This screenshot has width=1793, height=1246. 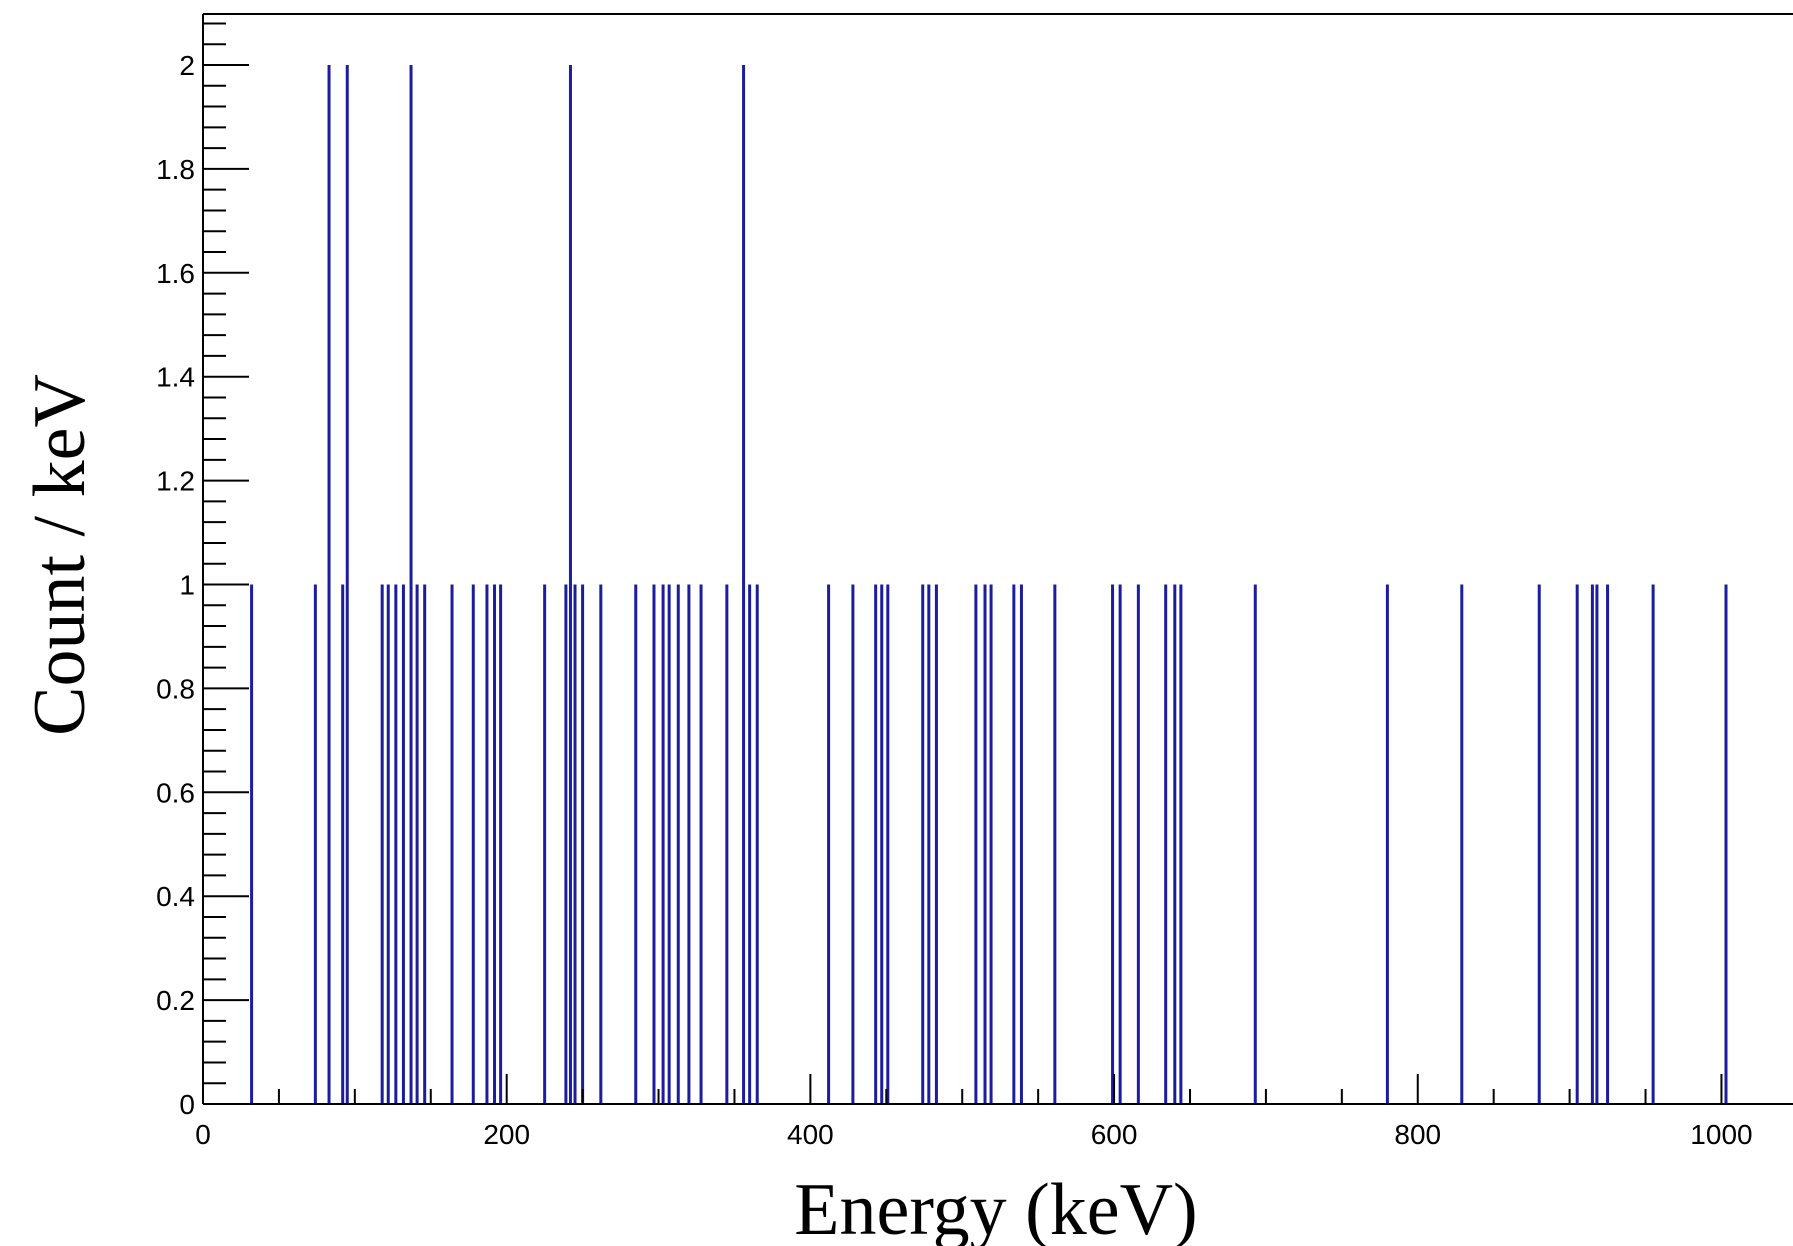 I want to click on x-axis-title: Energy (keV), so click(x=995, y=1207).